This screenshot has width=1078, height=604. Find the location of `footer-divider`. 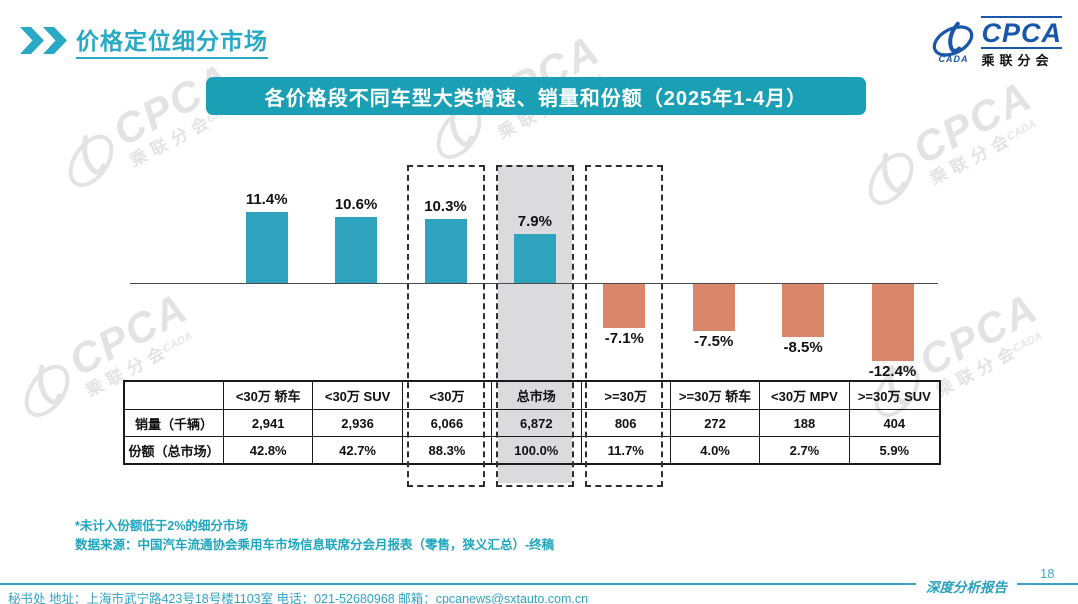

footer-divider is located at coordinates (539, 584).